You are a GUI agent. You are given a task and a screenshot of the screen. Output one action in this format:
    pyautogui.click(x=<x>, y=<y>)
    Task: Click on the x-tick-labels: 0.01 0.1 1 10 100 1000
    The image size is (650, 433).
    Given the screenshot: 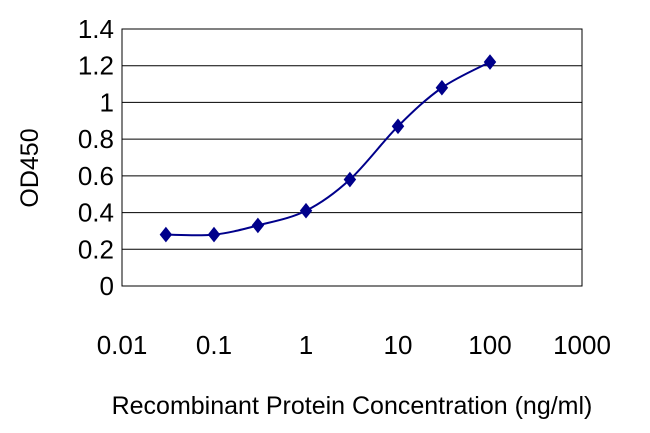 What is the action you would take?
    pyautogui.click(x=354, y=345)
    